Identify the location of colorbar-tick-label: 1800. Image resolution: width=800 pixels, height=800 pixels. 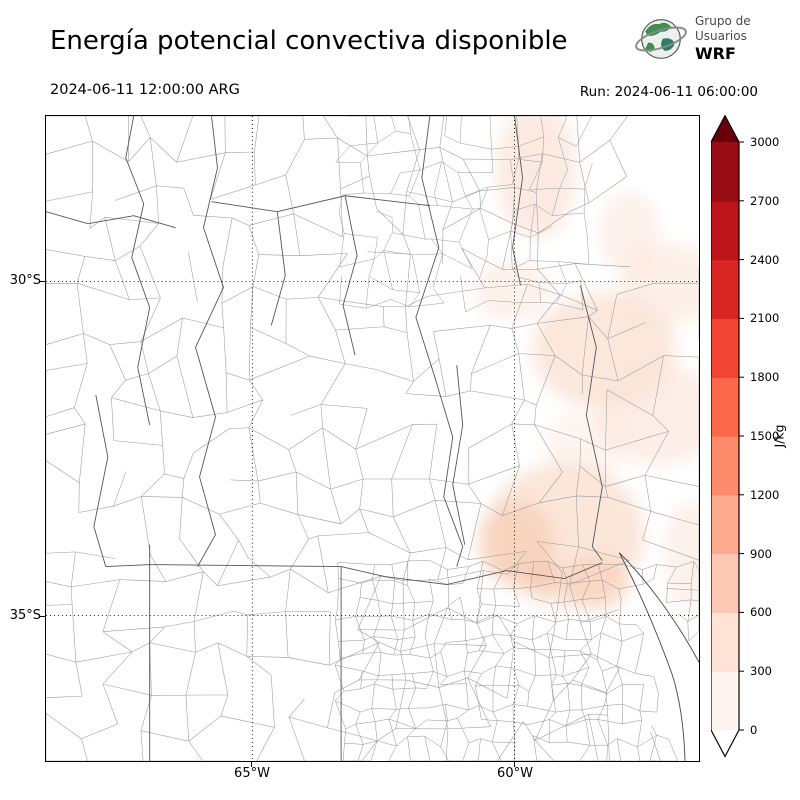
(765, 377).